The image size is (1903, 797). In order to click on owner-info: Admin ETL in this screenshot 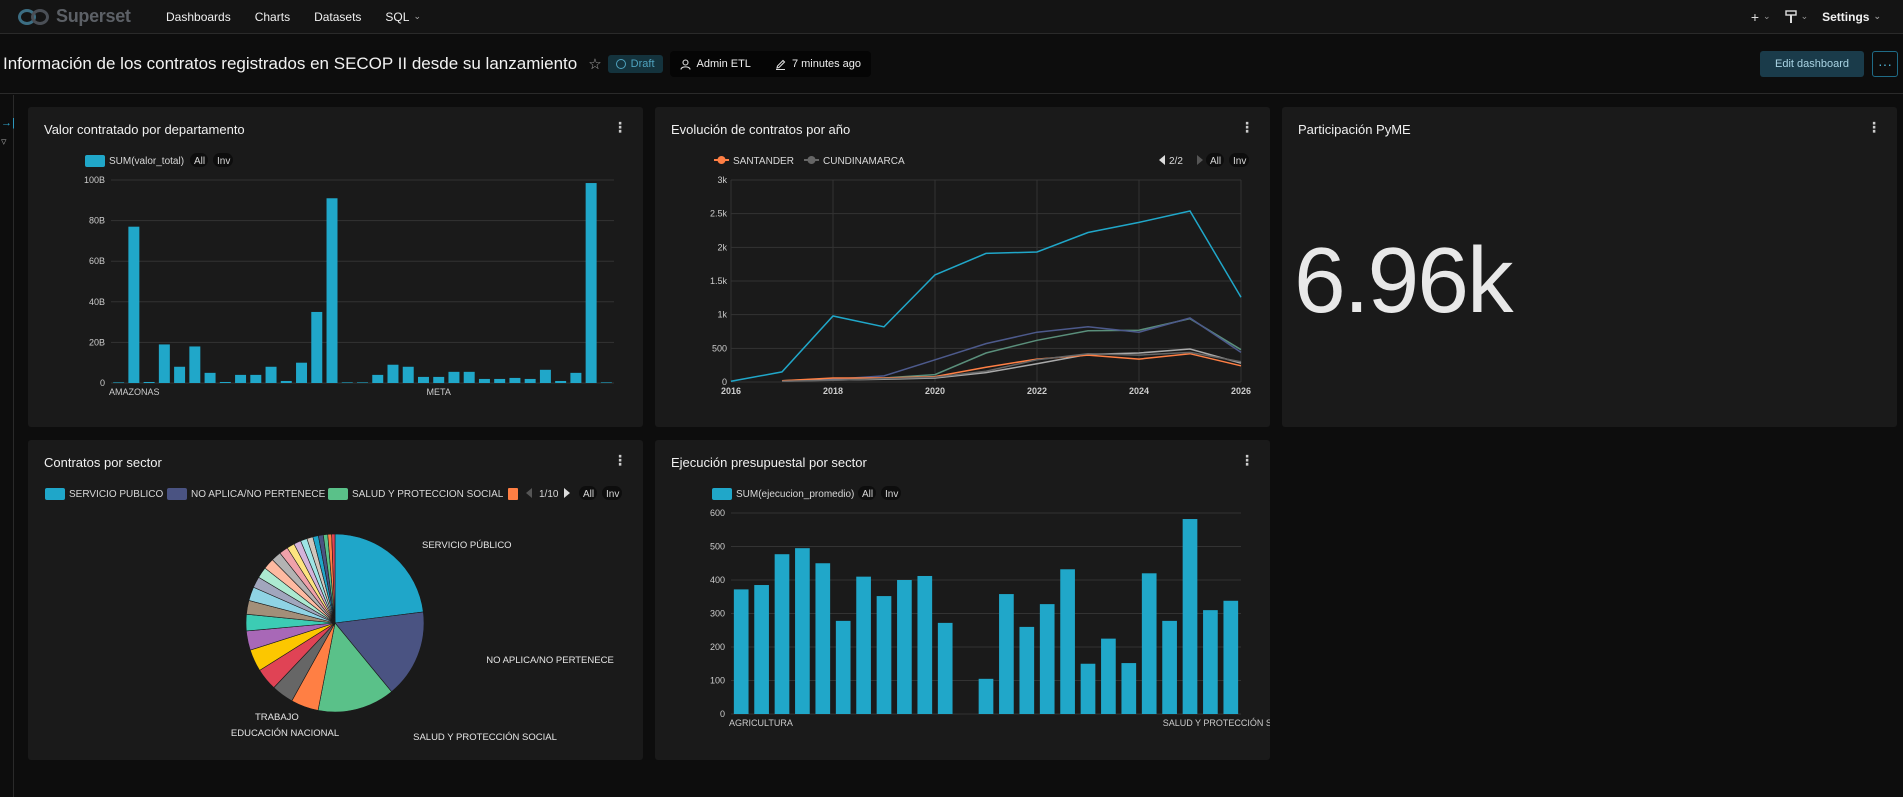, I will do `click(715, 64)`.